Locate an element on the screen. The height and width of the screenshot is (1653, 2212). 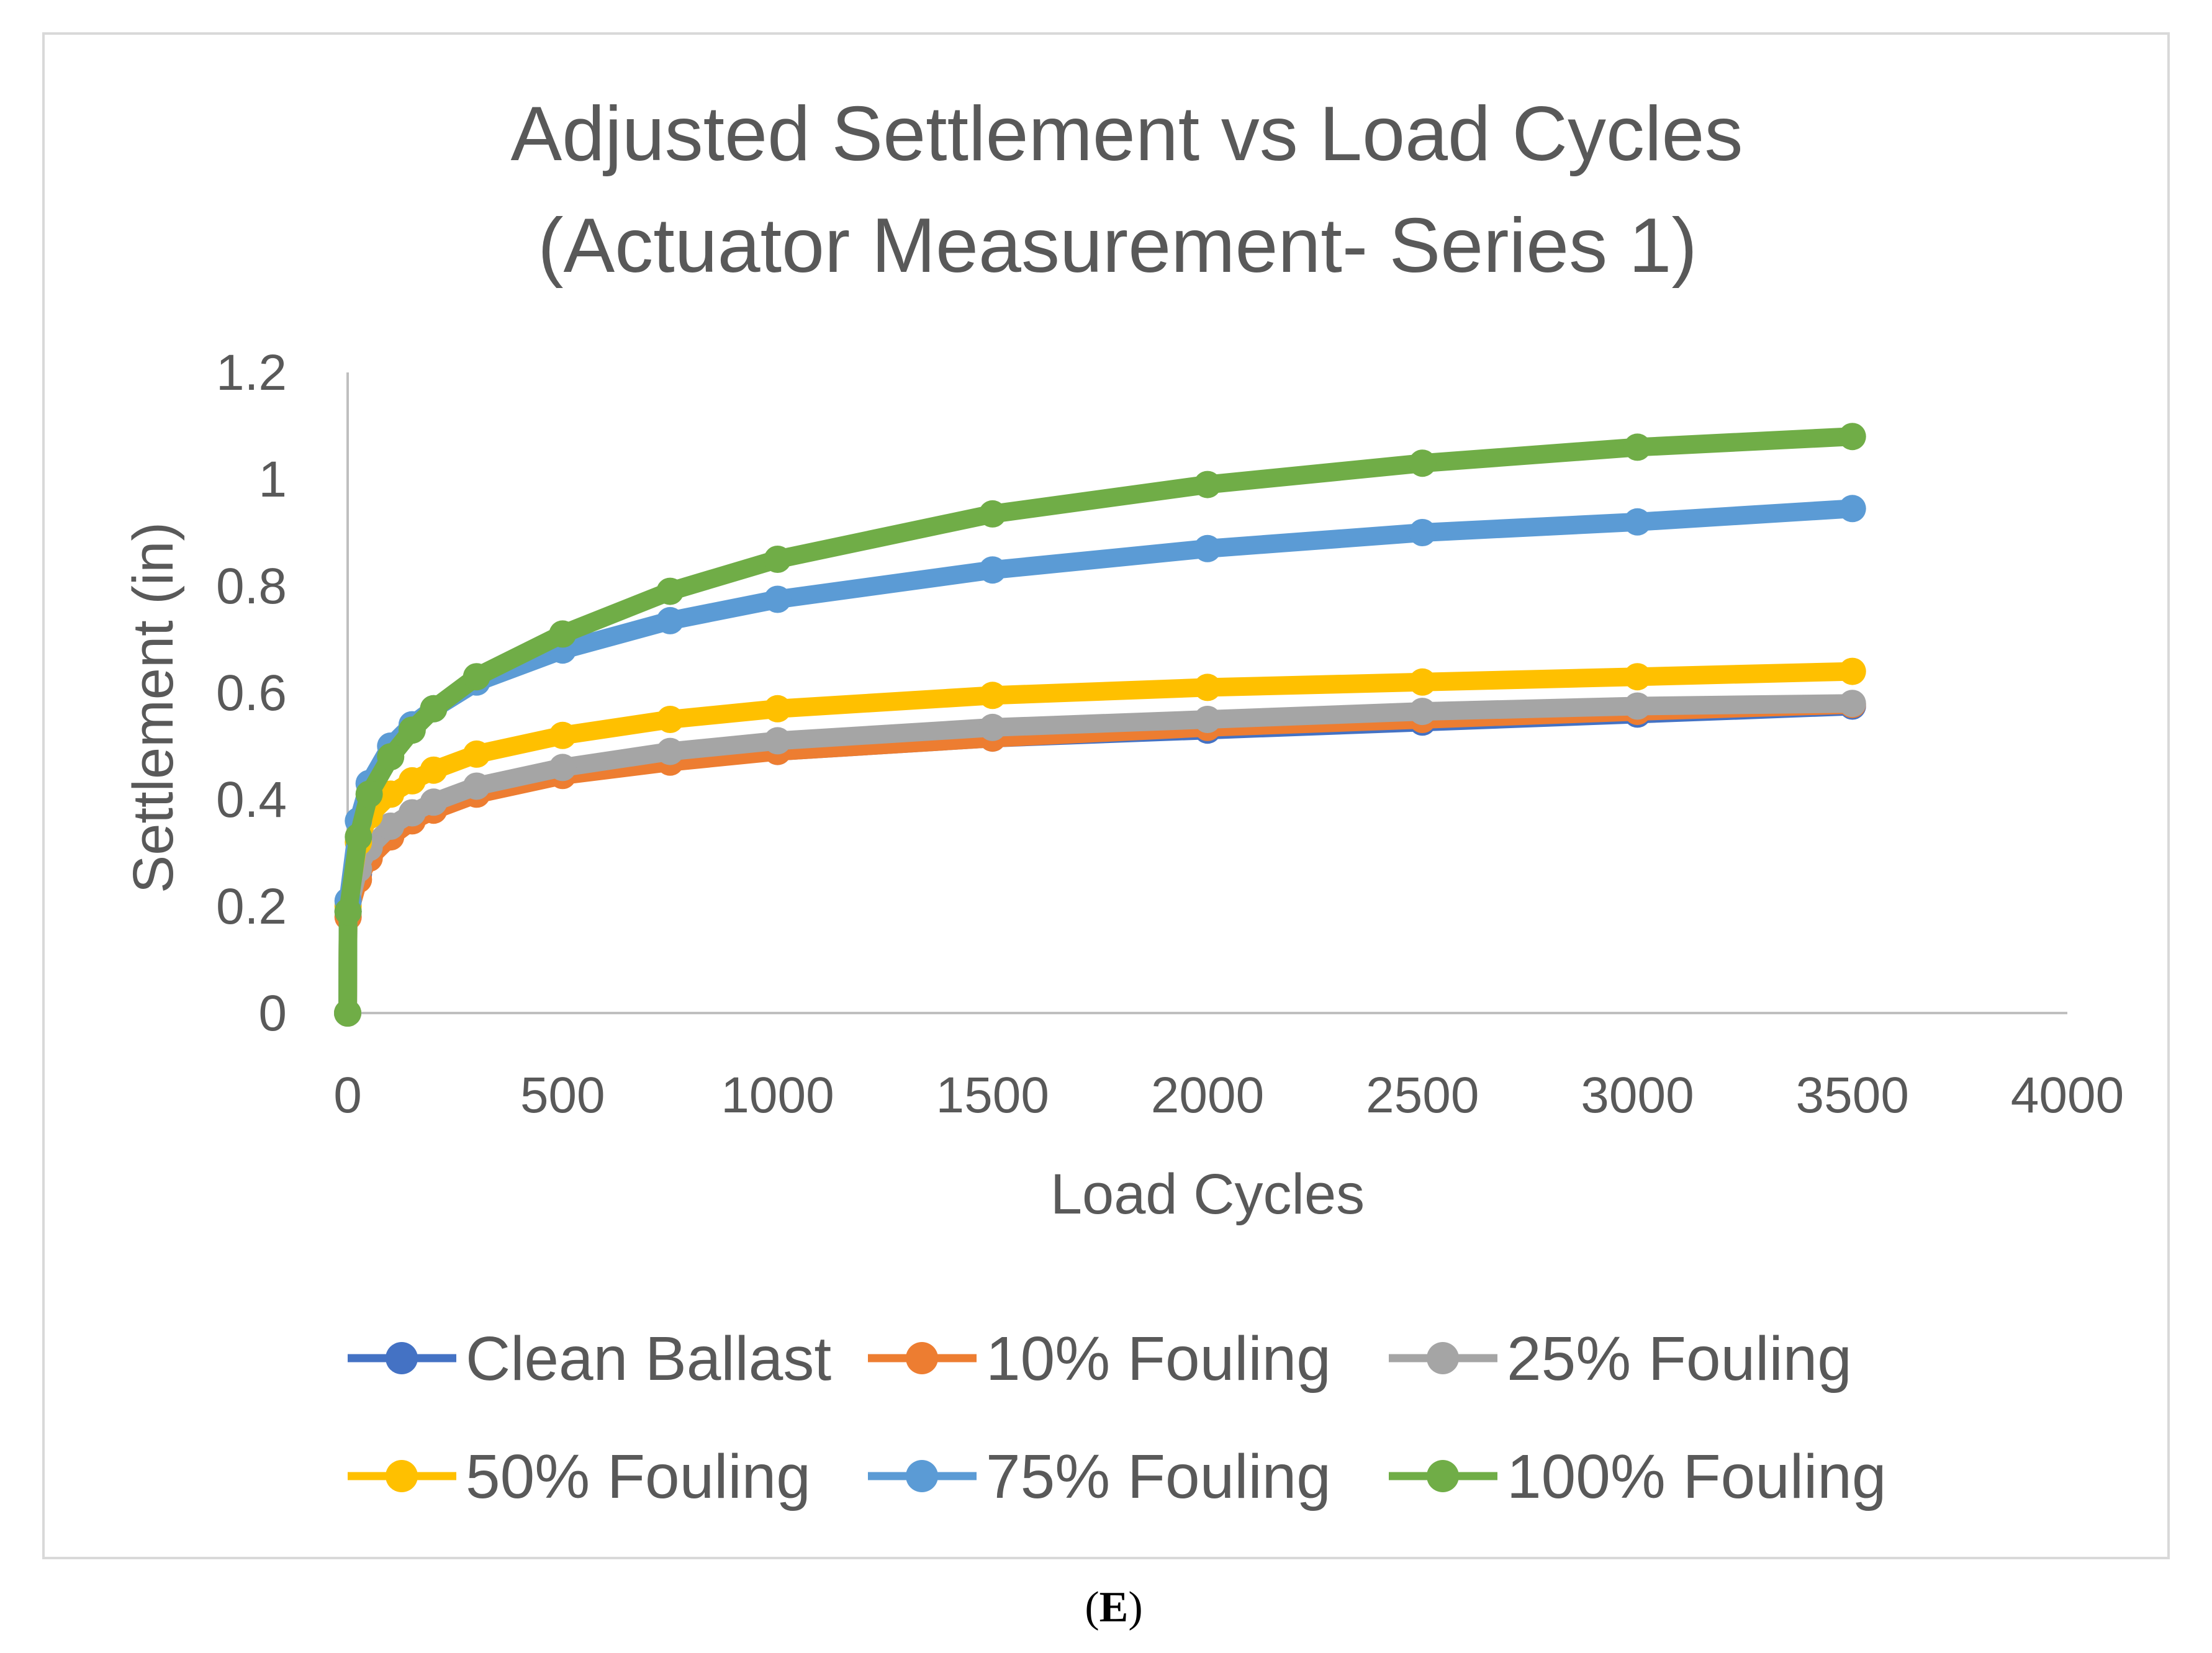
legend-item: Clean Ballast is located at coordinates (589, 1359).